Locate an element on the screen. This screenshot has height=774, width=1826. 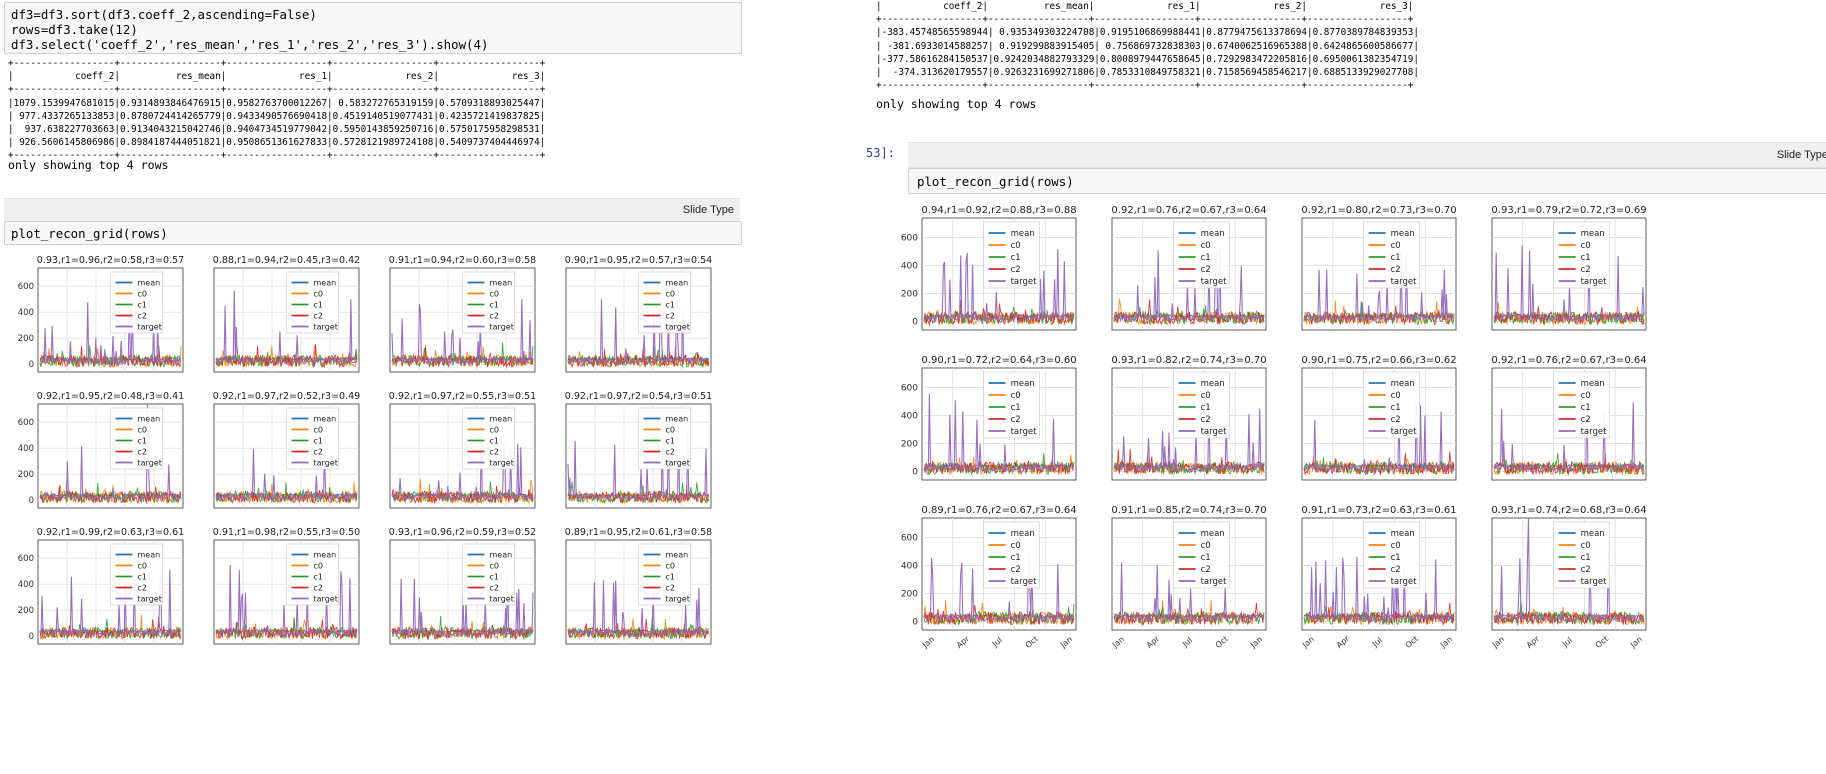
subplot-title: 0.91,r1=0.73,r2=0.63,r3=0.61 is located at coordinates (1378, 510).